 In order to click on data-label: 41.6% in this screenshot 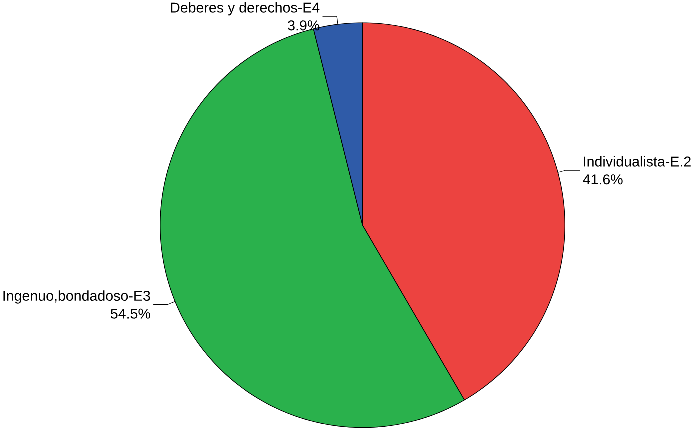, I will do `click(603, 179)`.